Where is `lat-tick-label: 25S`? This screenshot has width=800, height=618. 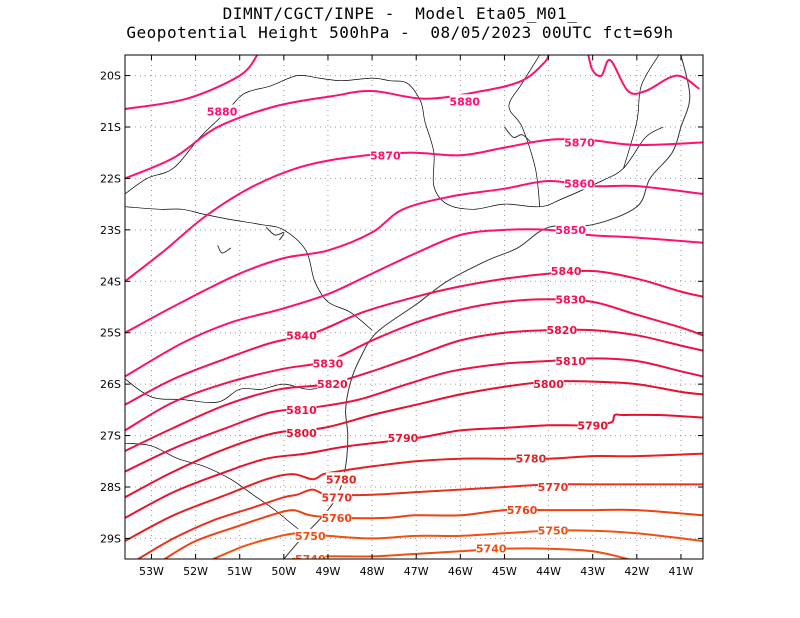 lat-tick-label: 25S is located at coordinates (110, 333).